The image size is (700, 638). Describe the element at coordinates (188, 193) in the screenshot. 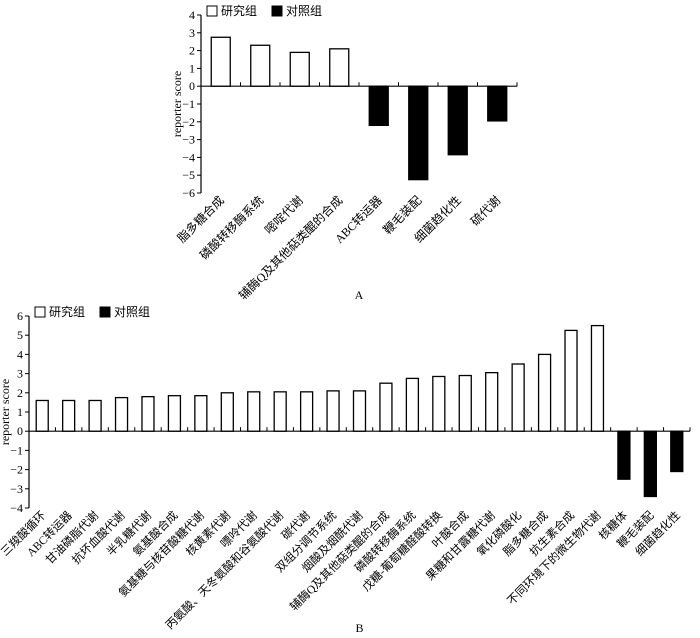

I see `y-tick-label: −6` at that location.